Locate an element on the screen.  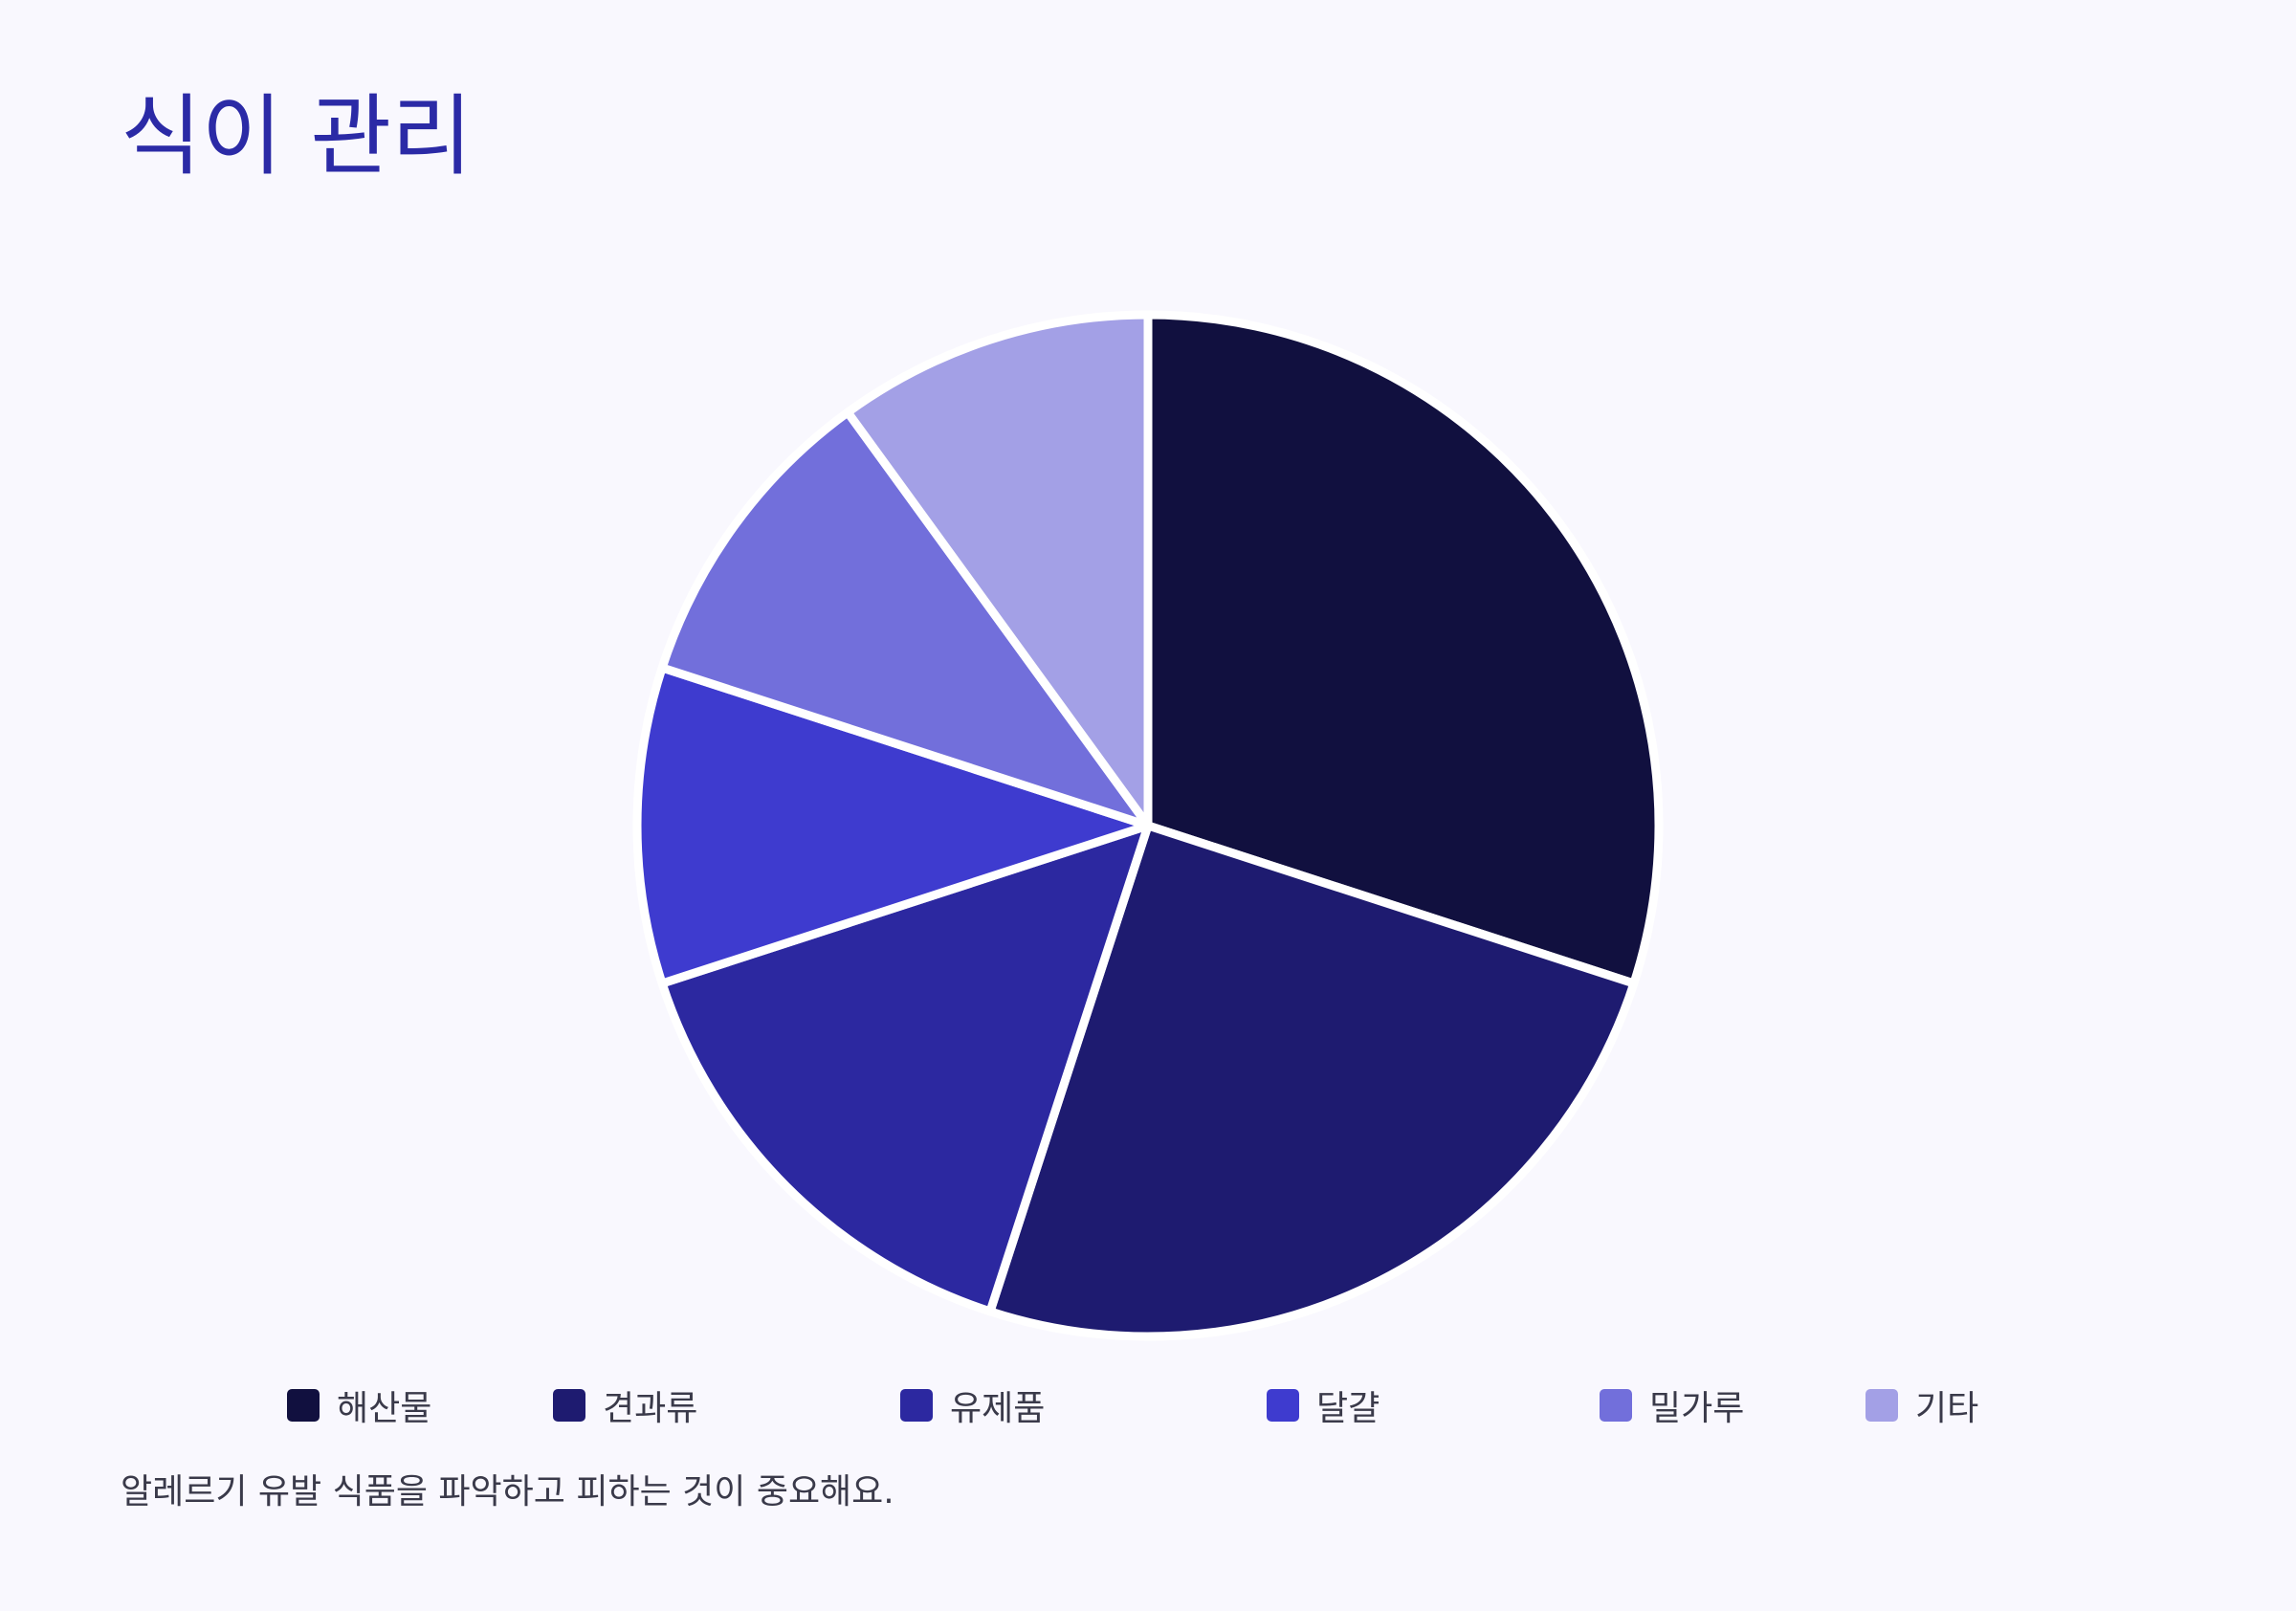
legend-item: 달걀 is located at coordinates (1324, 1405).